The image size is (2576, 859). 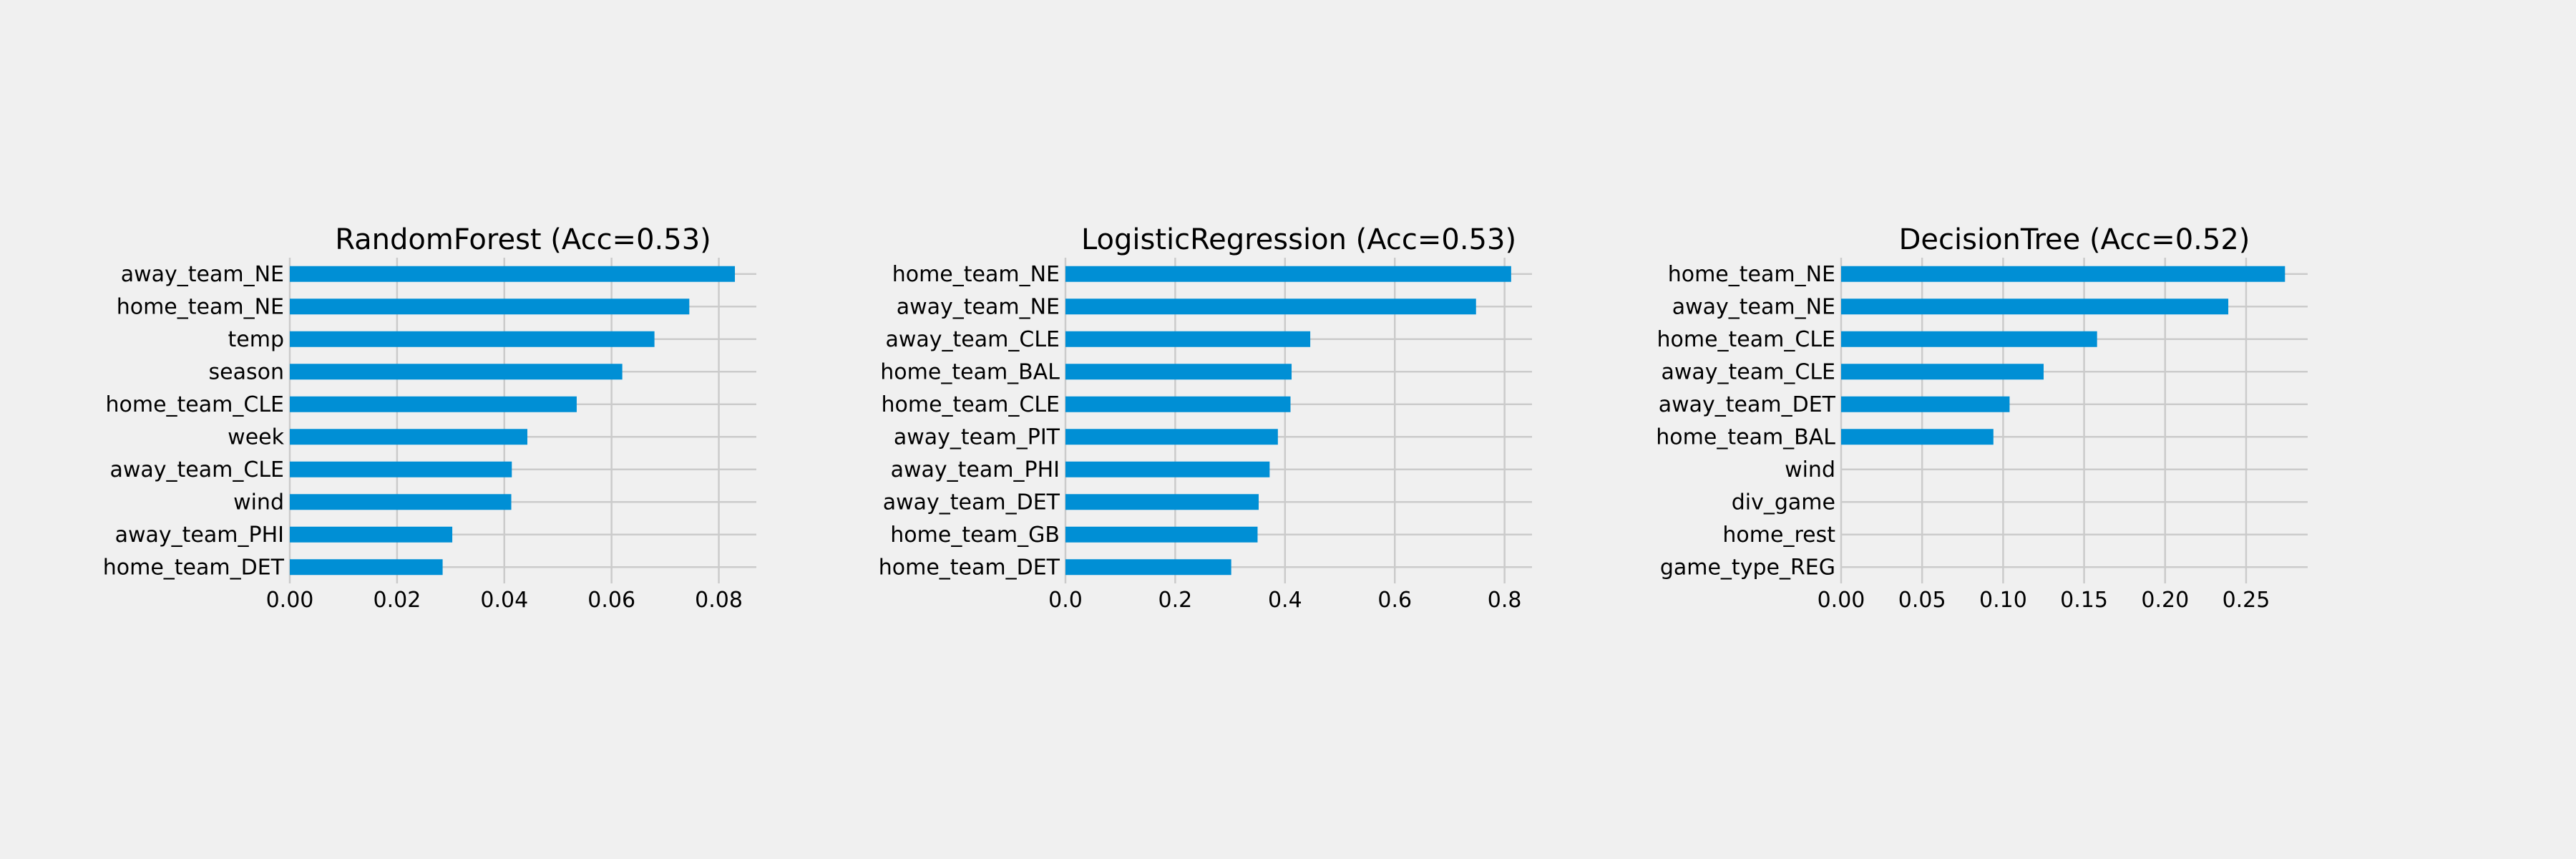 What do you see at coordinates (1505, 600) in the screenshot?
I see `x-tick-label: 0.8` at bounding box center [1505, 600].